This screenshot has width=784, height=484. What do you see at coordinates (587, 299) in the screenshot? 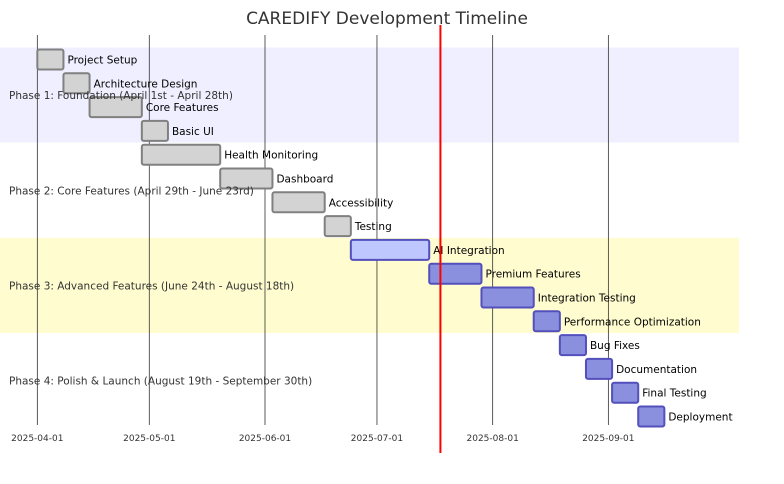
I see `task-label: Integration Testing` at bounding box center [587, 299].